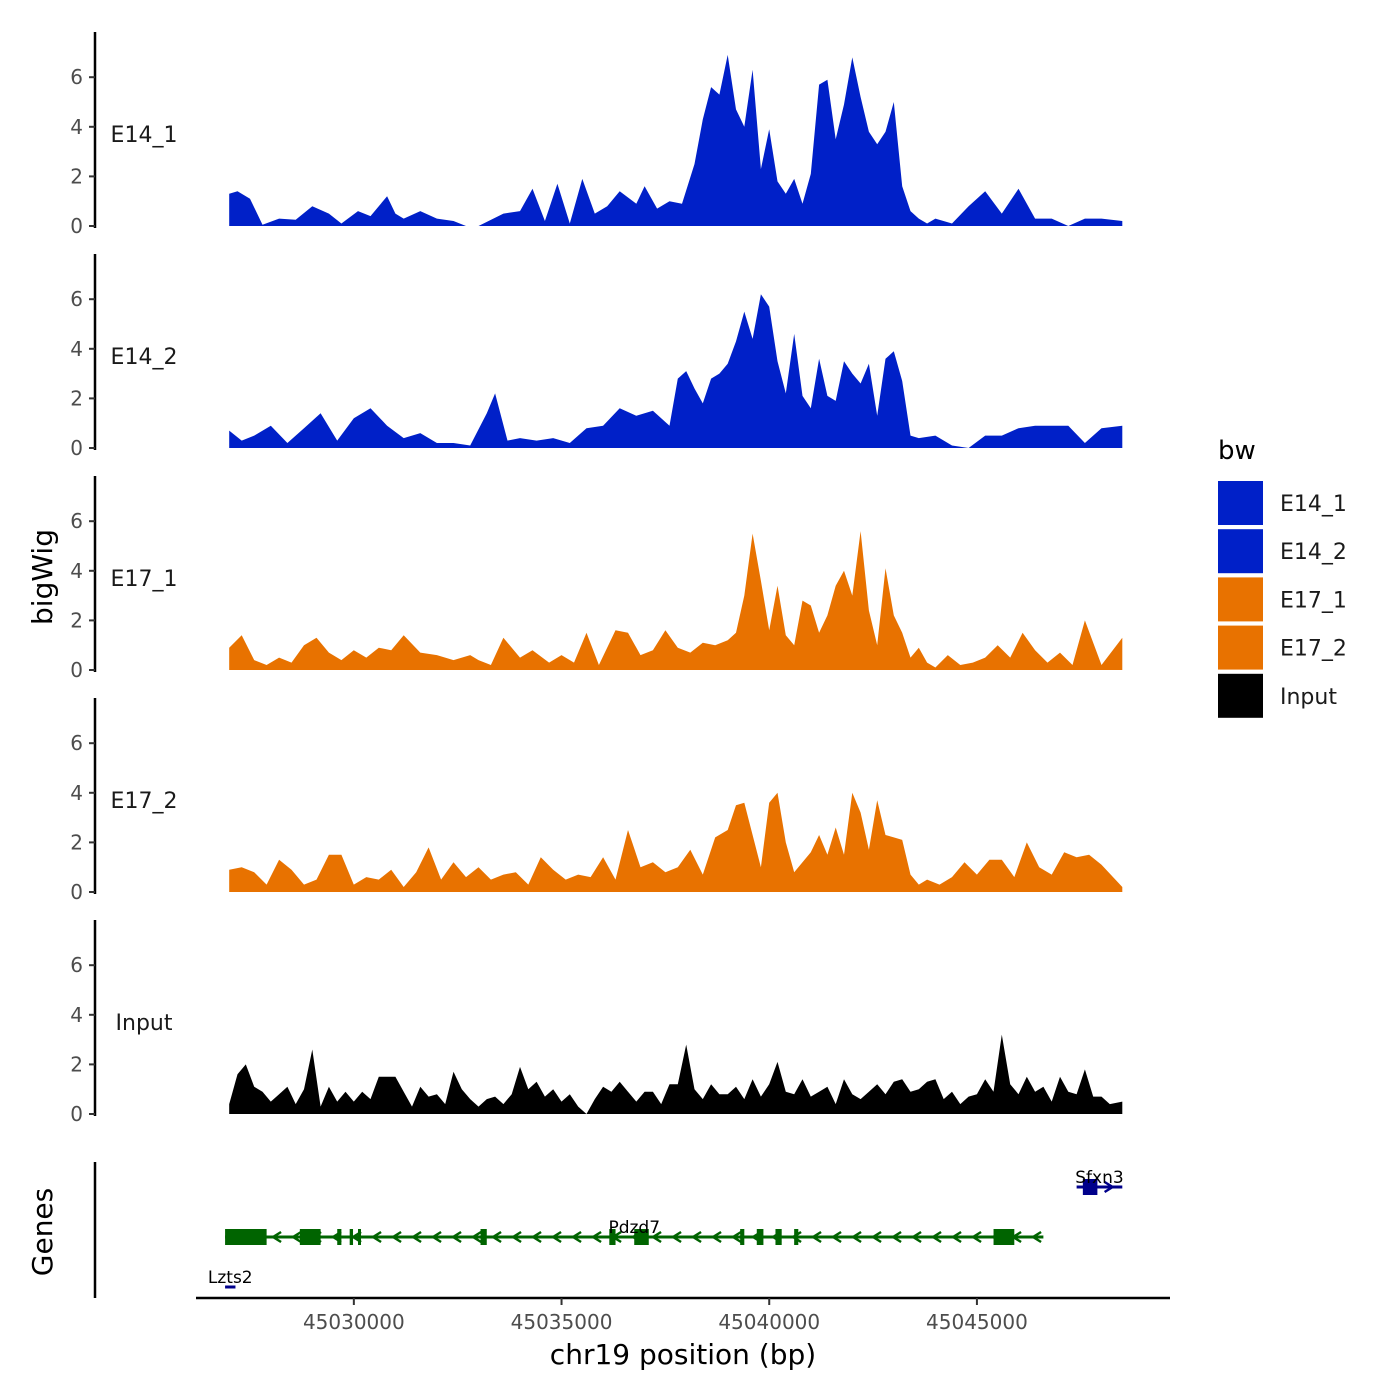 This screenshot has width=1400, height=1400. I want to click on x-axis-title: chr19 position (bp), so click(683, 1354).